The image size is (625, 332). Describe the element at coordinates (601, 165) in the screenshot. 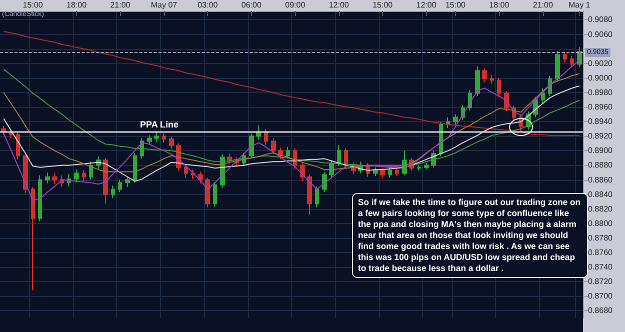

I see `y-tick-label: 0.8880` at that location.